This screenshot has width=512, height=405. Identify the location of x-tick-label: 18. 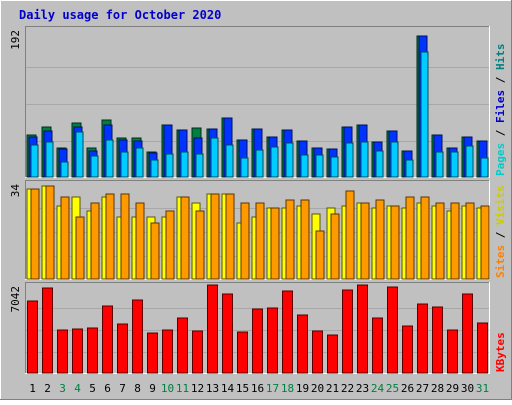
(287, 388).